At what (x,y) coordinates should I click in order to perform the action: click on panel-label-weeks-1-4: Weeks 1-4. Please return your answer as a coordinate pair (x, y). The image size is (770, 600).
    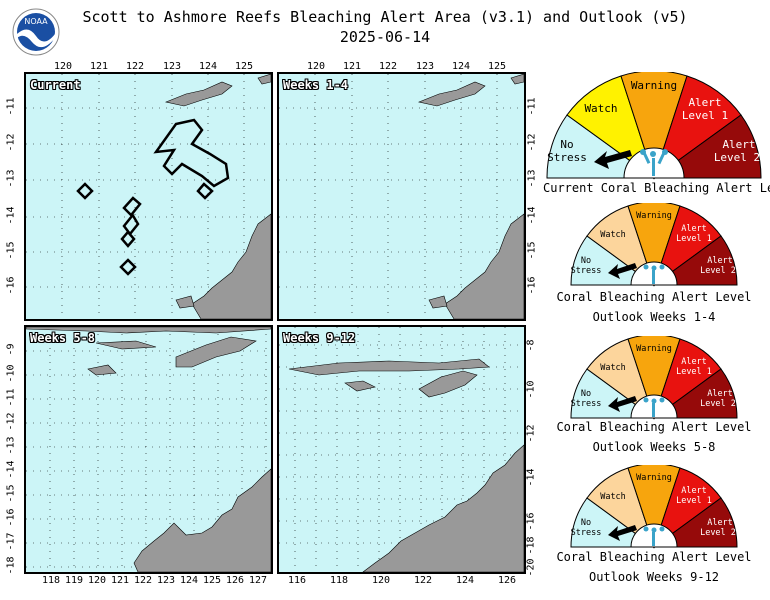
    Looking at the image, I should click on (316, 85).